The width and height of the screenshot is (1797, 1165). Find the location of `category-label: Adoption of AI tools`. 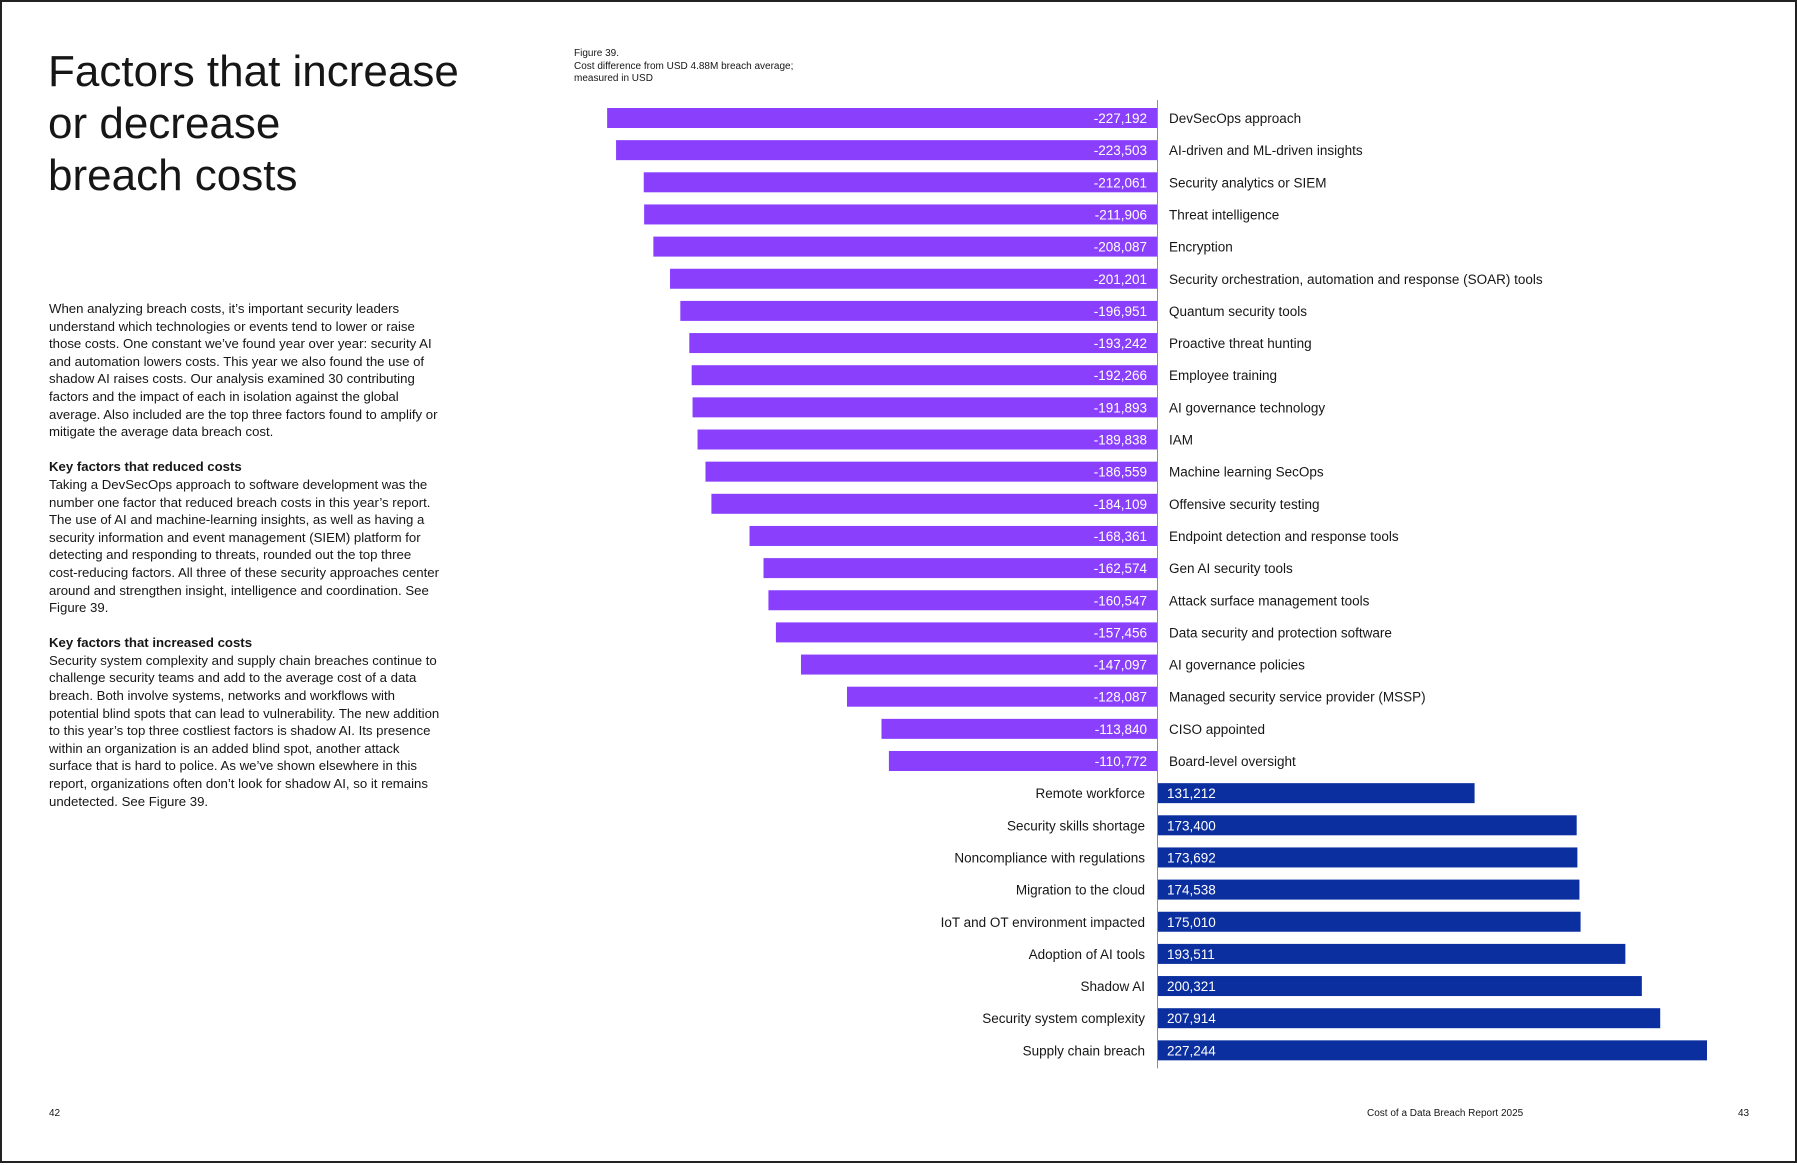

category-label: Adoption of AI tools is located at coordinates (1087, 954).